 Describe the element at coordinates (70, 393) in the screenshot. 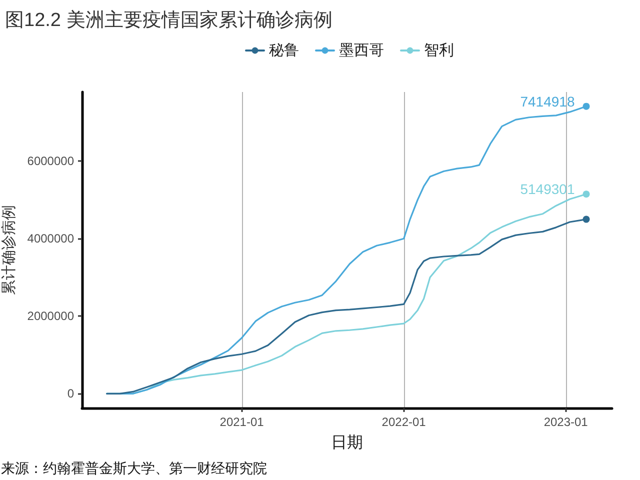

I see `y-tick-label: 0` at that location.